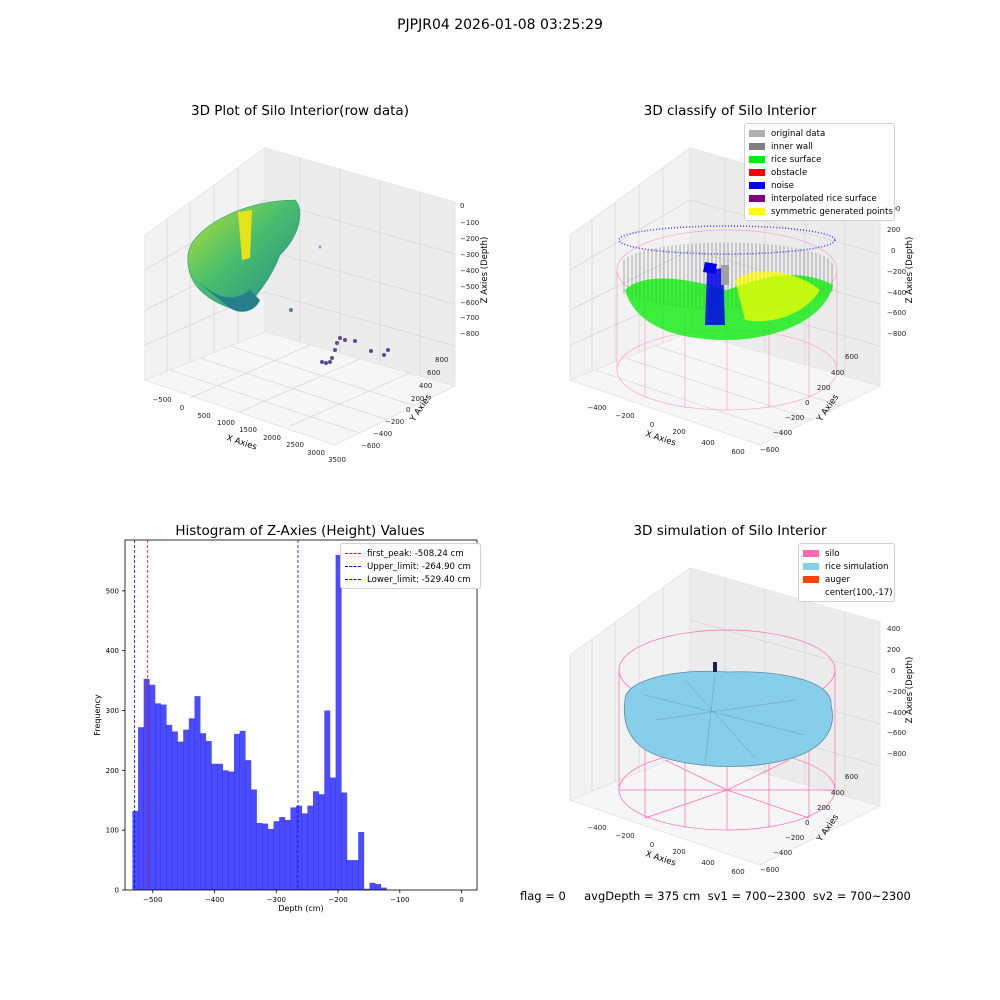  Describe the element at coordinates (245, 235) in the screenshot. I see `auger-points` at that location.